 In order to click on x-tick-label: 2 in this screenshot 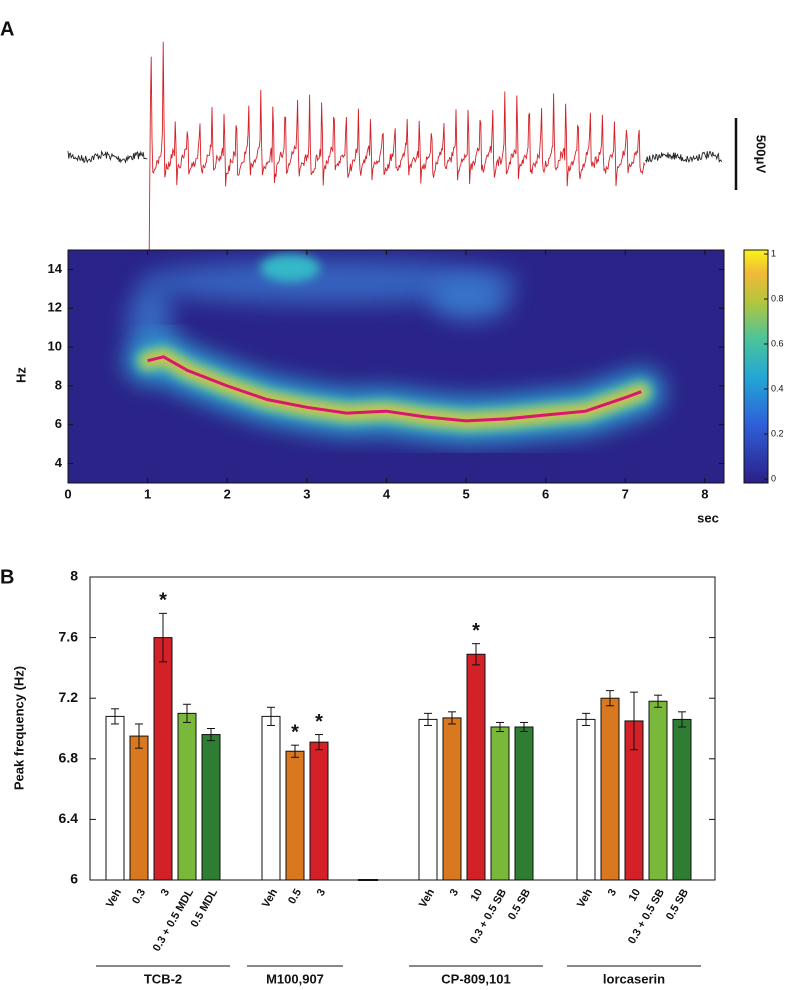, I will do `click(227, 493)`.